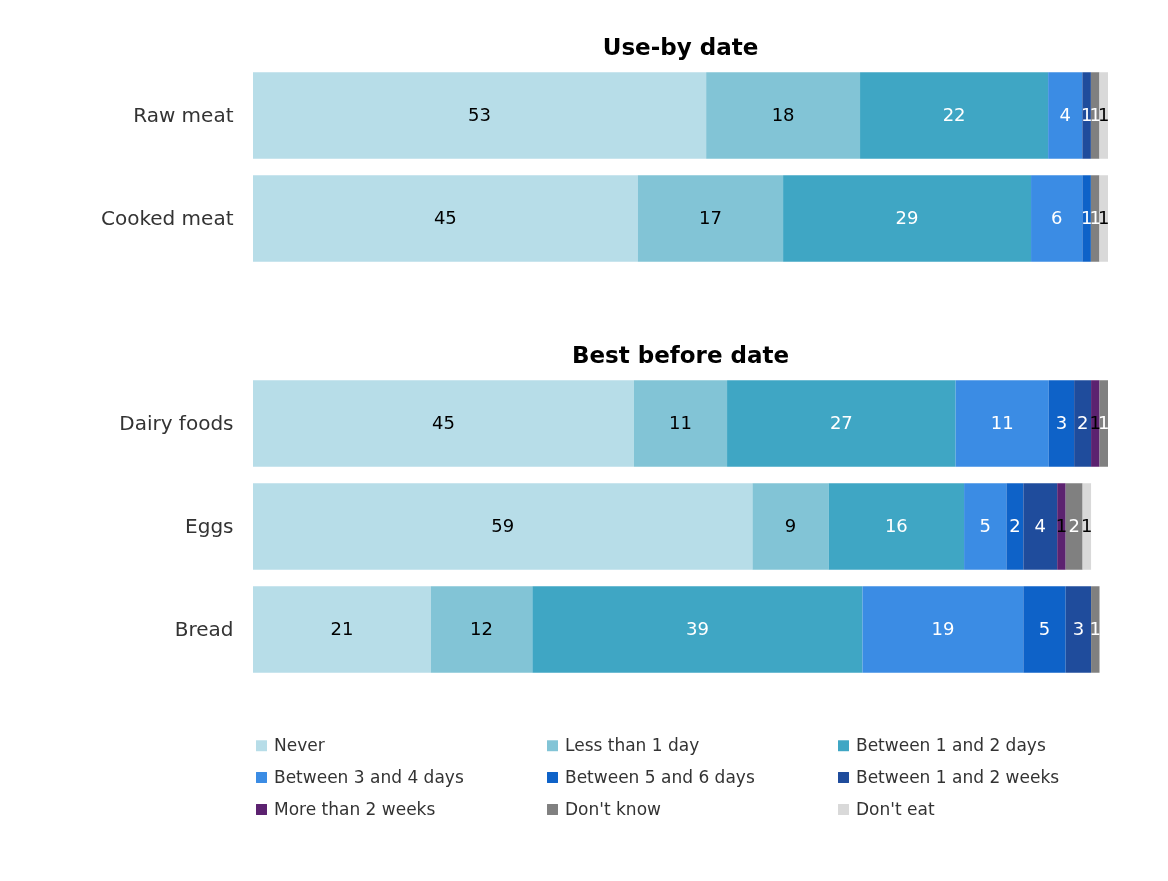  I want to click on data-label: 39, so click(697, 628).